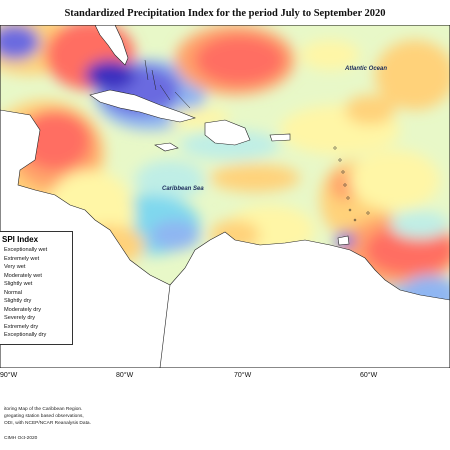 This screenshot has height=450, width=450. I want to click on legend-item: Moderately wet, so click(23, 275).